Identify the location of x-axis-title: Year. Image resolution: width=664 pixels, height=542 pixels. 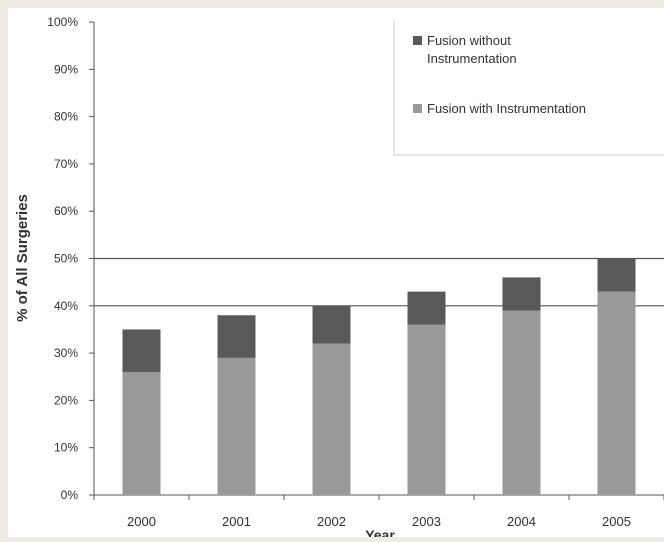
(380, 532).